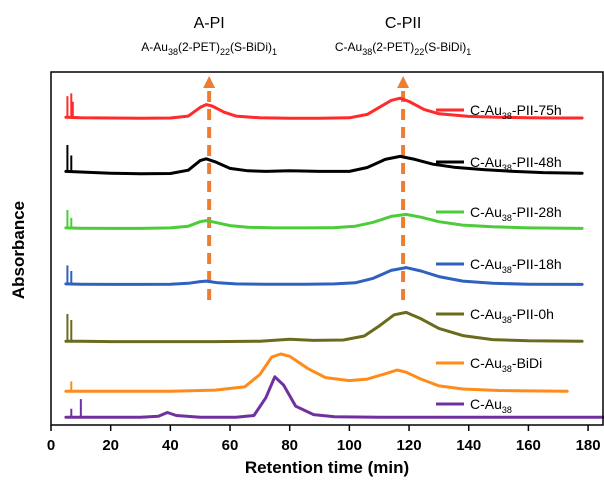 The height and width of the screenshot is (490, 604). What do you see at coordinates (491, 405) in the screenshot?
I see `legend-label: C-Au38` at bounding box center [491, 405].